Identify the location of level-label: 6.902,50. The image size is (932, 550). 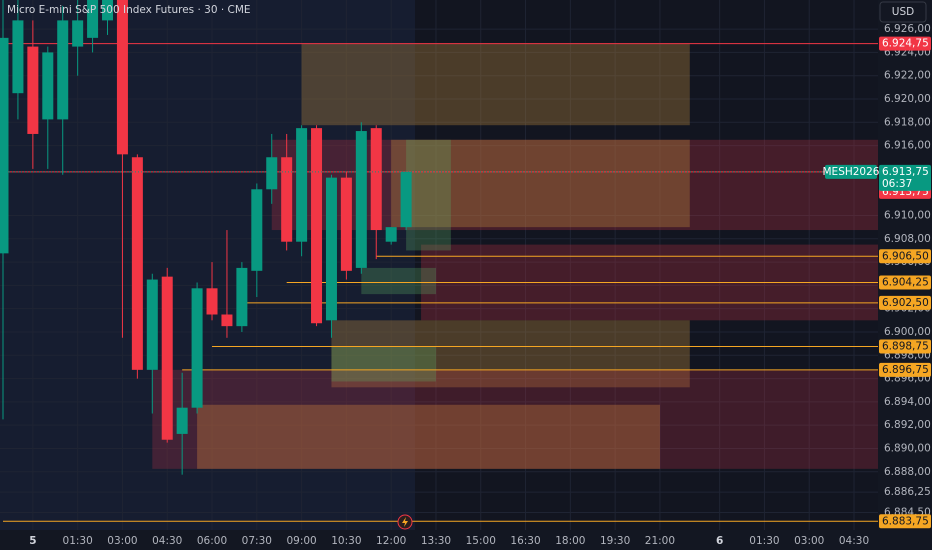
(905, 303).